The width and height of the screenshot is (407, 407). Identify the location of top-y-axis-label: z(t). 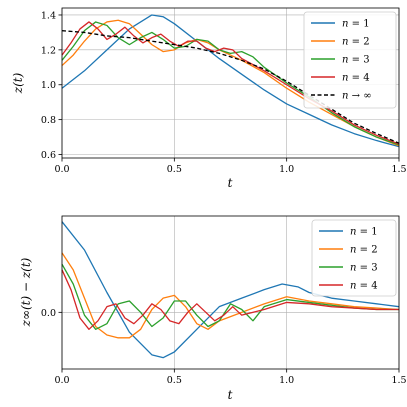
(18, 83).